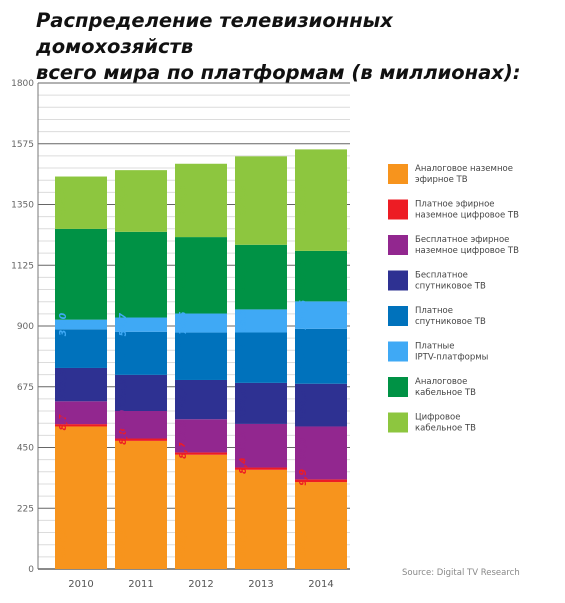 This screenshot has height=603, width=565. What do you see at coordinates (243, 445) in the screenshot?
I see `data-label: 161,5` at bounding box center [243, 445].